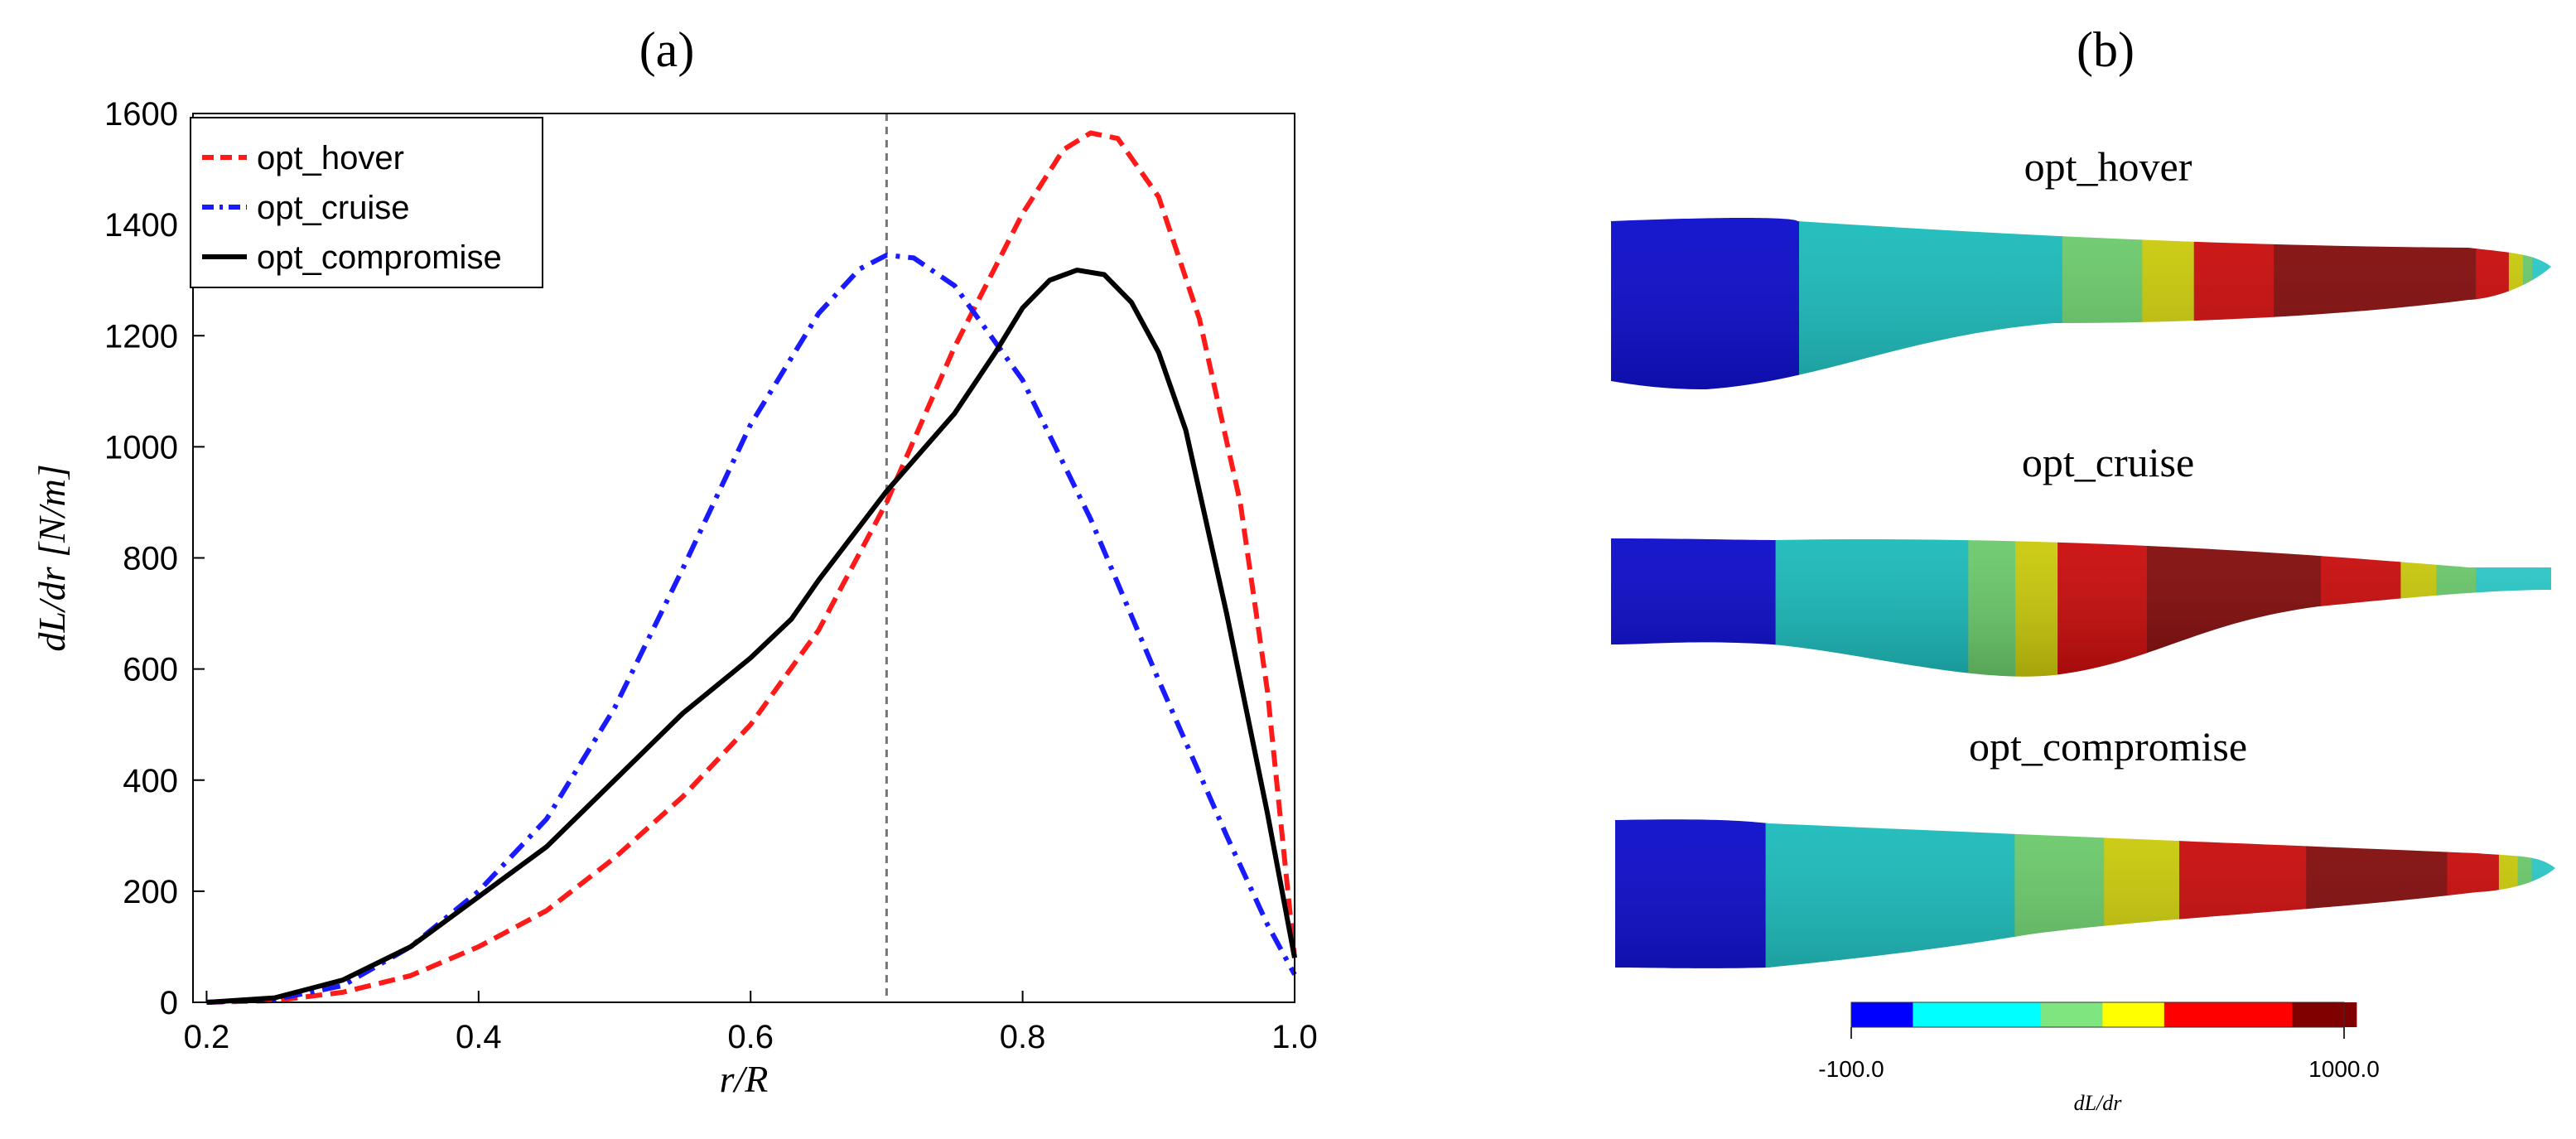 Image resolution: width=2576 pixels, height=1139 pixels. Describe the element at coordinates (169, 1003) in the screenshot. I see `y-tick-label: 0` at that location.